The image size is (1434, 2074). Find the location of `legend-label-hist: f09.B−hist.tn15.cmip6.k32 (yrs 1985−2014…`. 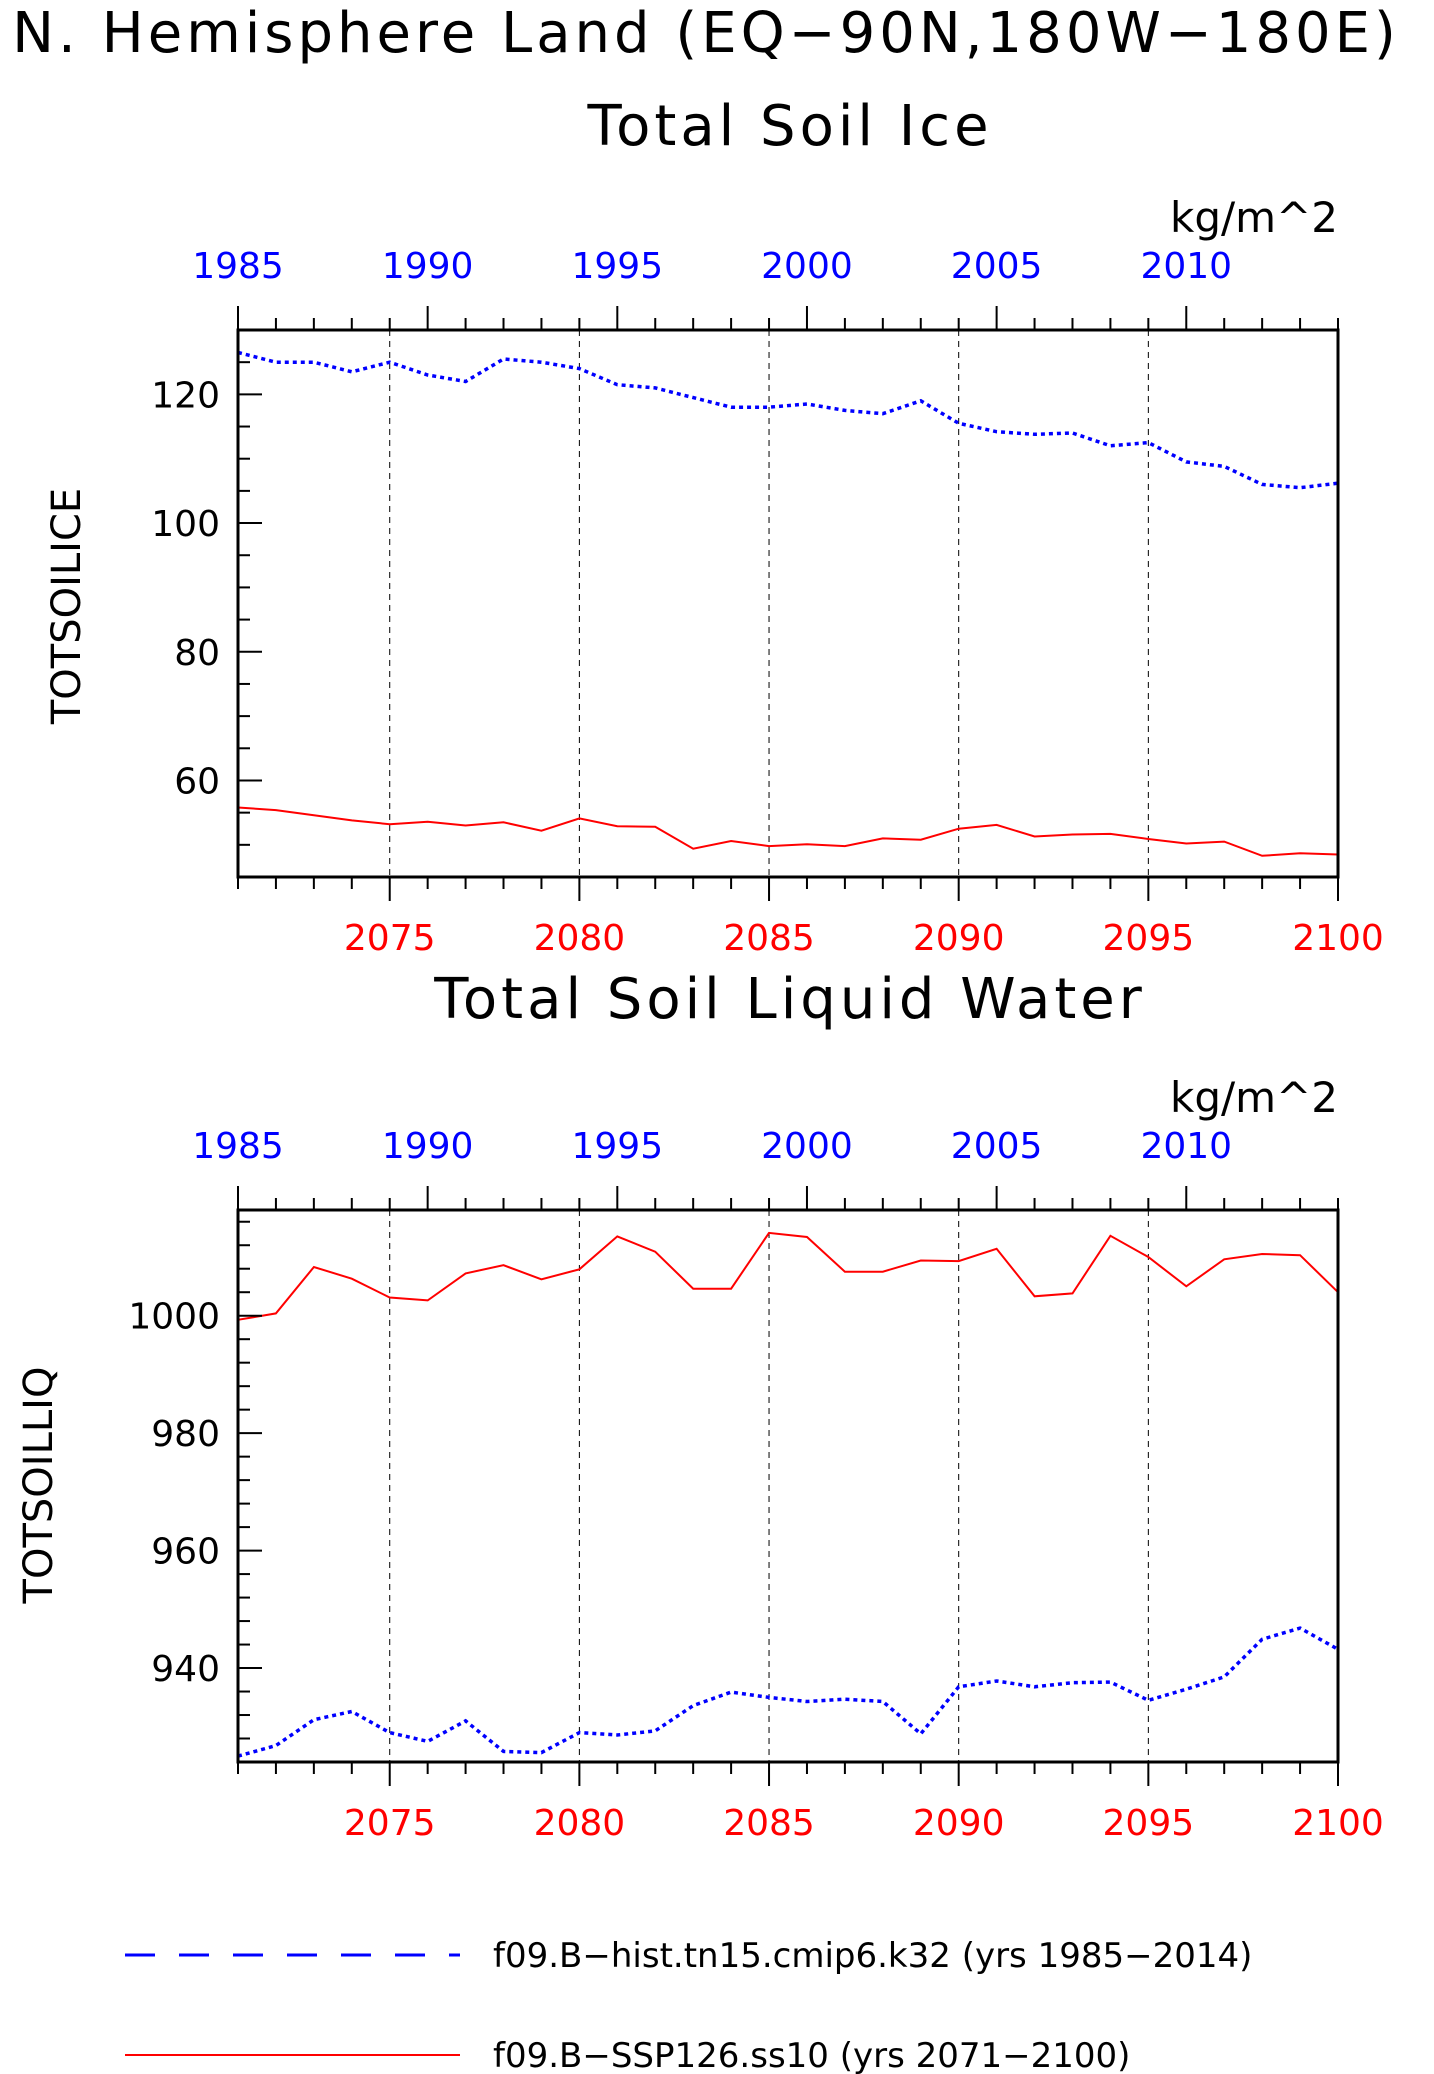

legend-label-hist: f09.B−hist.tn15.cmip6.k32 (yrs 1985−2014… is located at coordinates (872, 1956).